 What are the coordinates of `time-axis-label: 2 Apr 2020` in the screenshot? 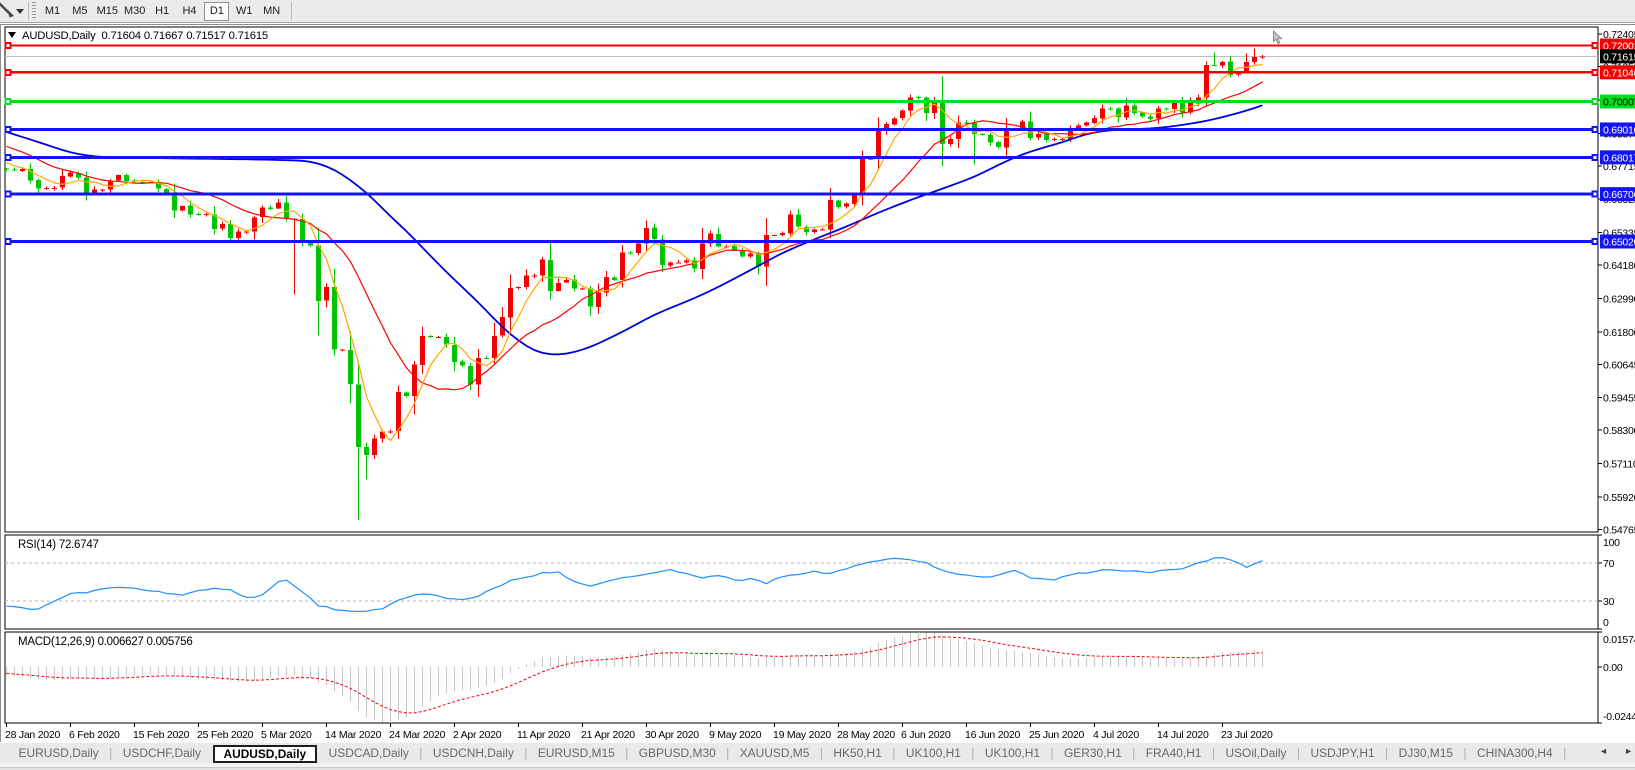 It's located at (477, 735).